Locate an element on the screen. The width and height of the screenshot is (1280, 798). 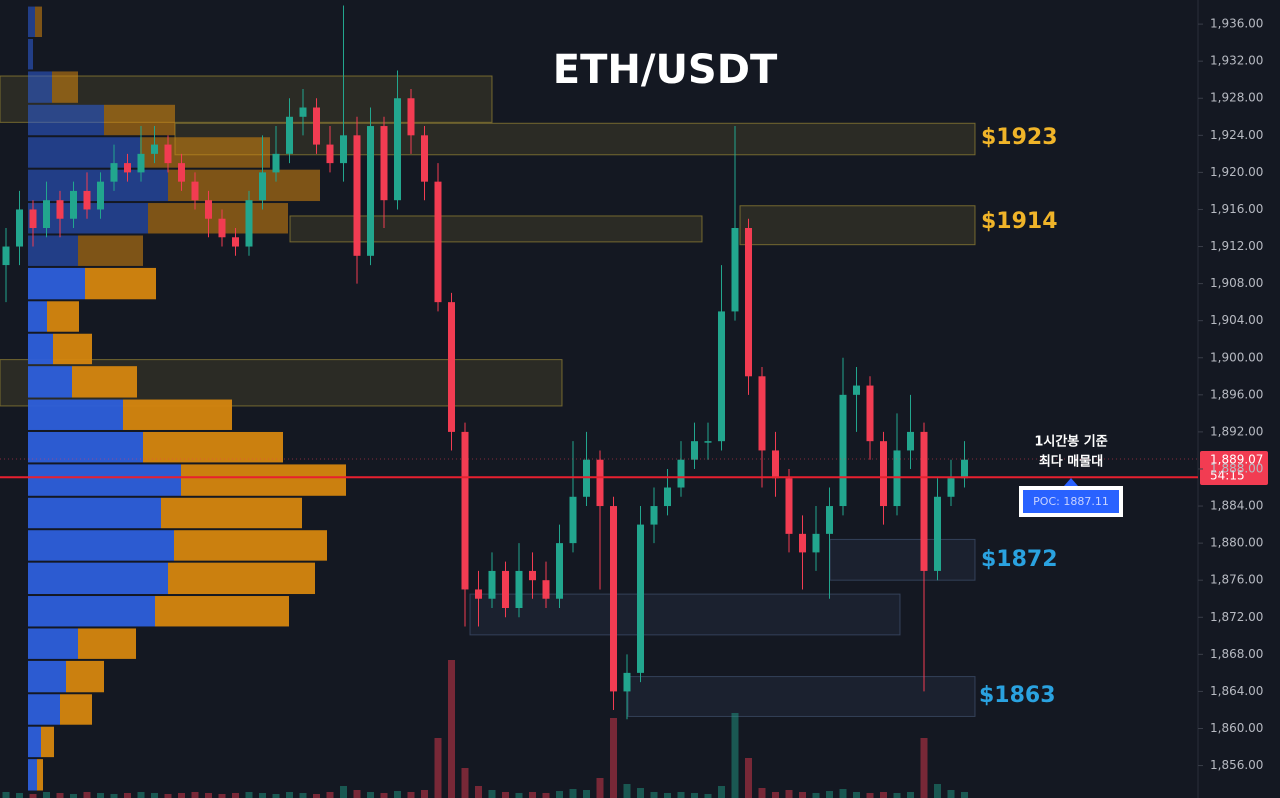
y-tick-label: 1,892.00 is located at coordinates (1236, 431).